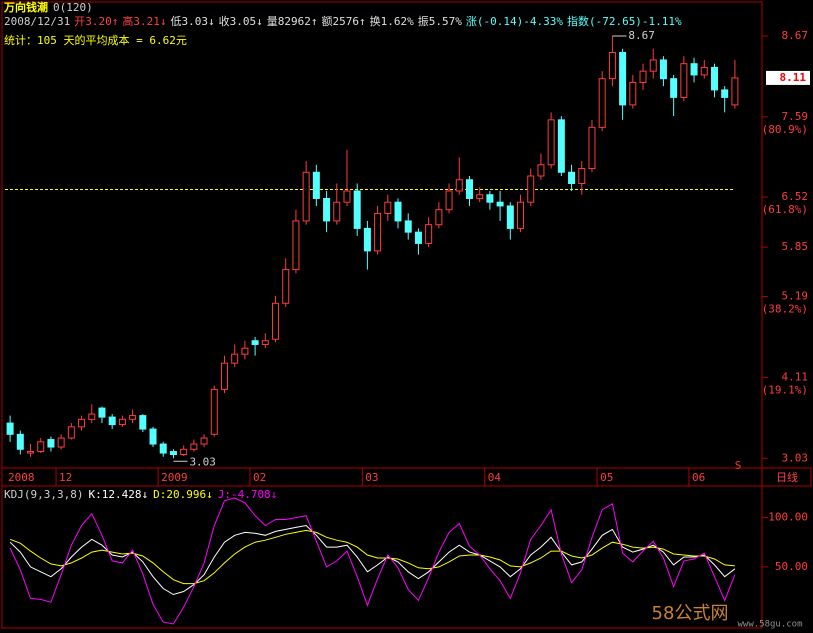  I want to click on x-tick-label: 05, so click(606, 477).